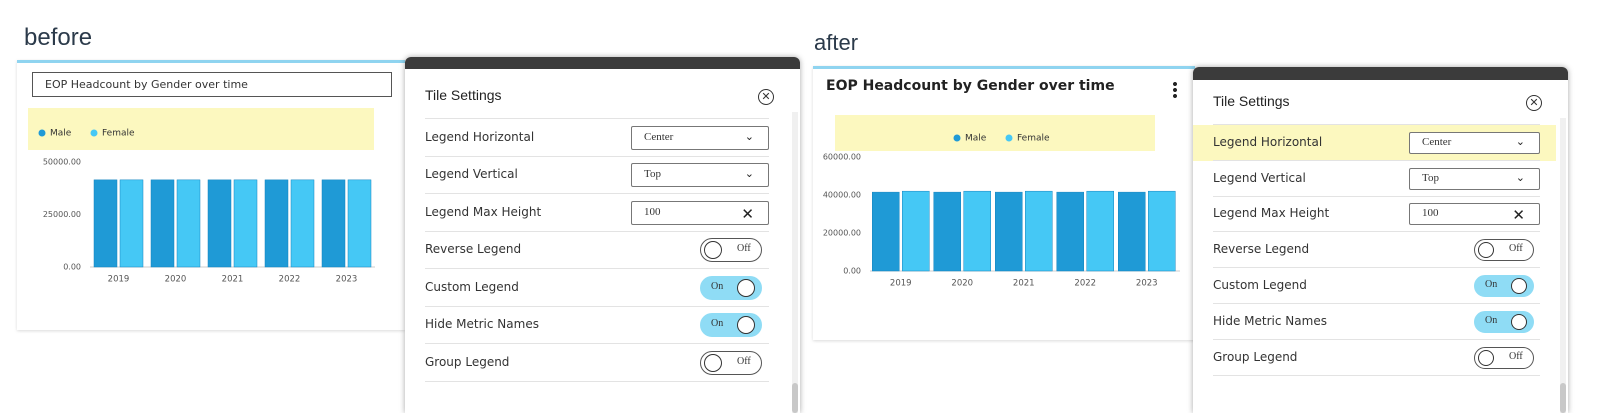 This screenshot has width=1600, height=413. Describe the element at coordinates (233, 280) in the screenshot. I see `x-tick-label: 2021` at that location.